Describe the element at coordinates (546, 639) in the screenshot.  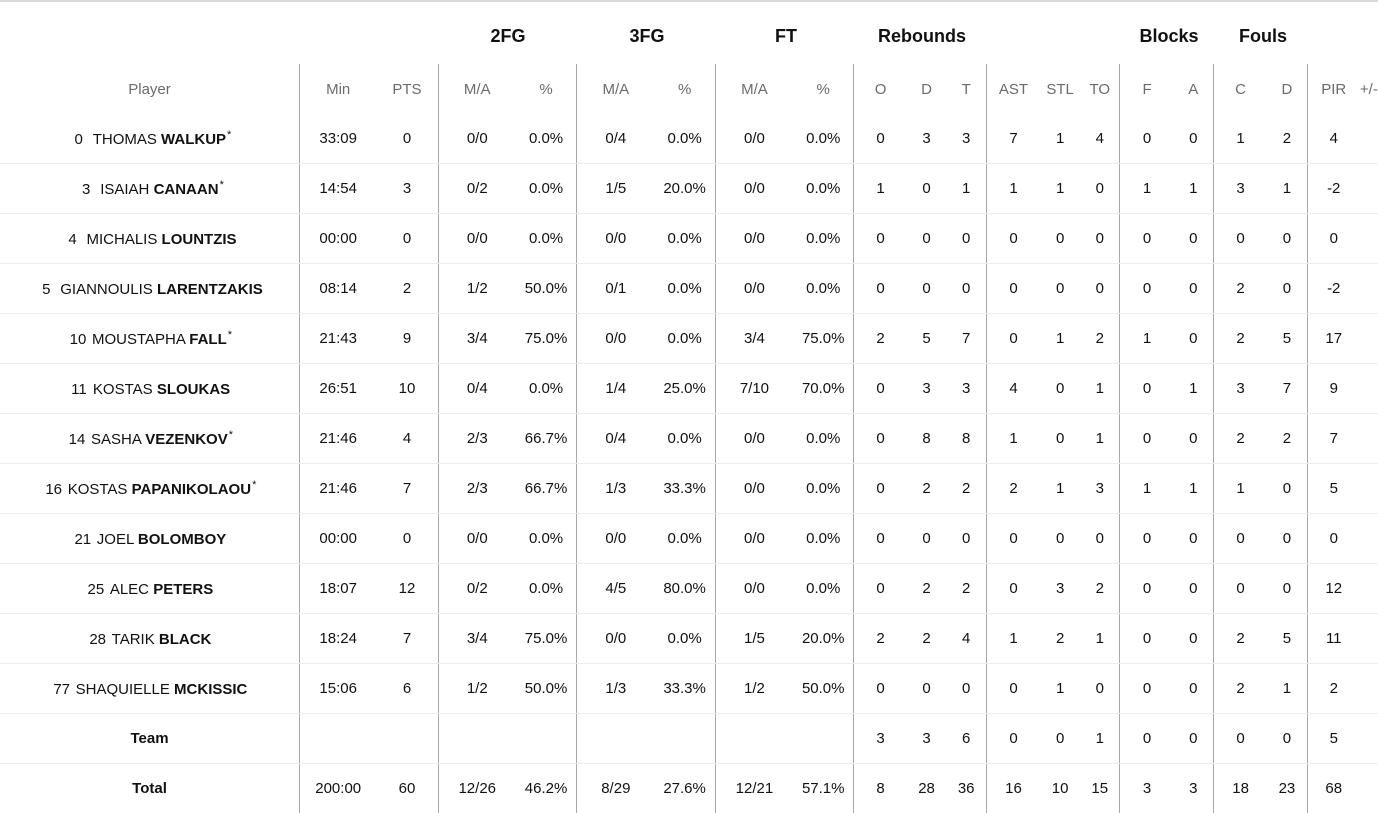
I see `stat-2fg-pct: 75.0%` at that location.